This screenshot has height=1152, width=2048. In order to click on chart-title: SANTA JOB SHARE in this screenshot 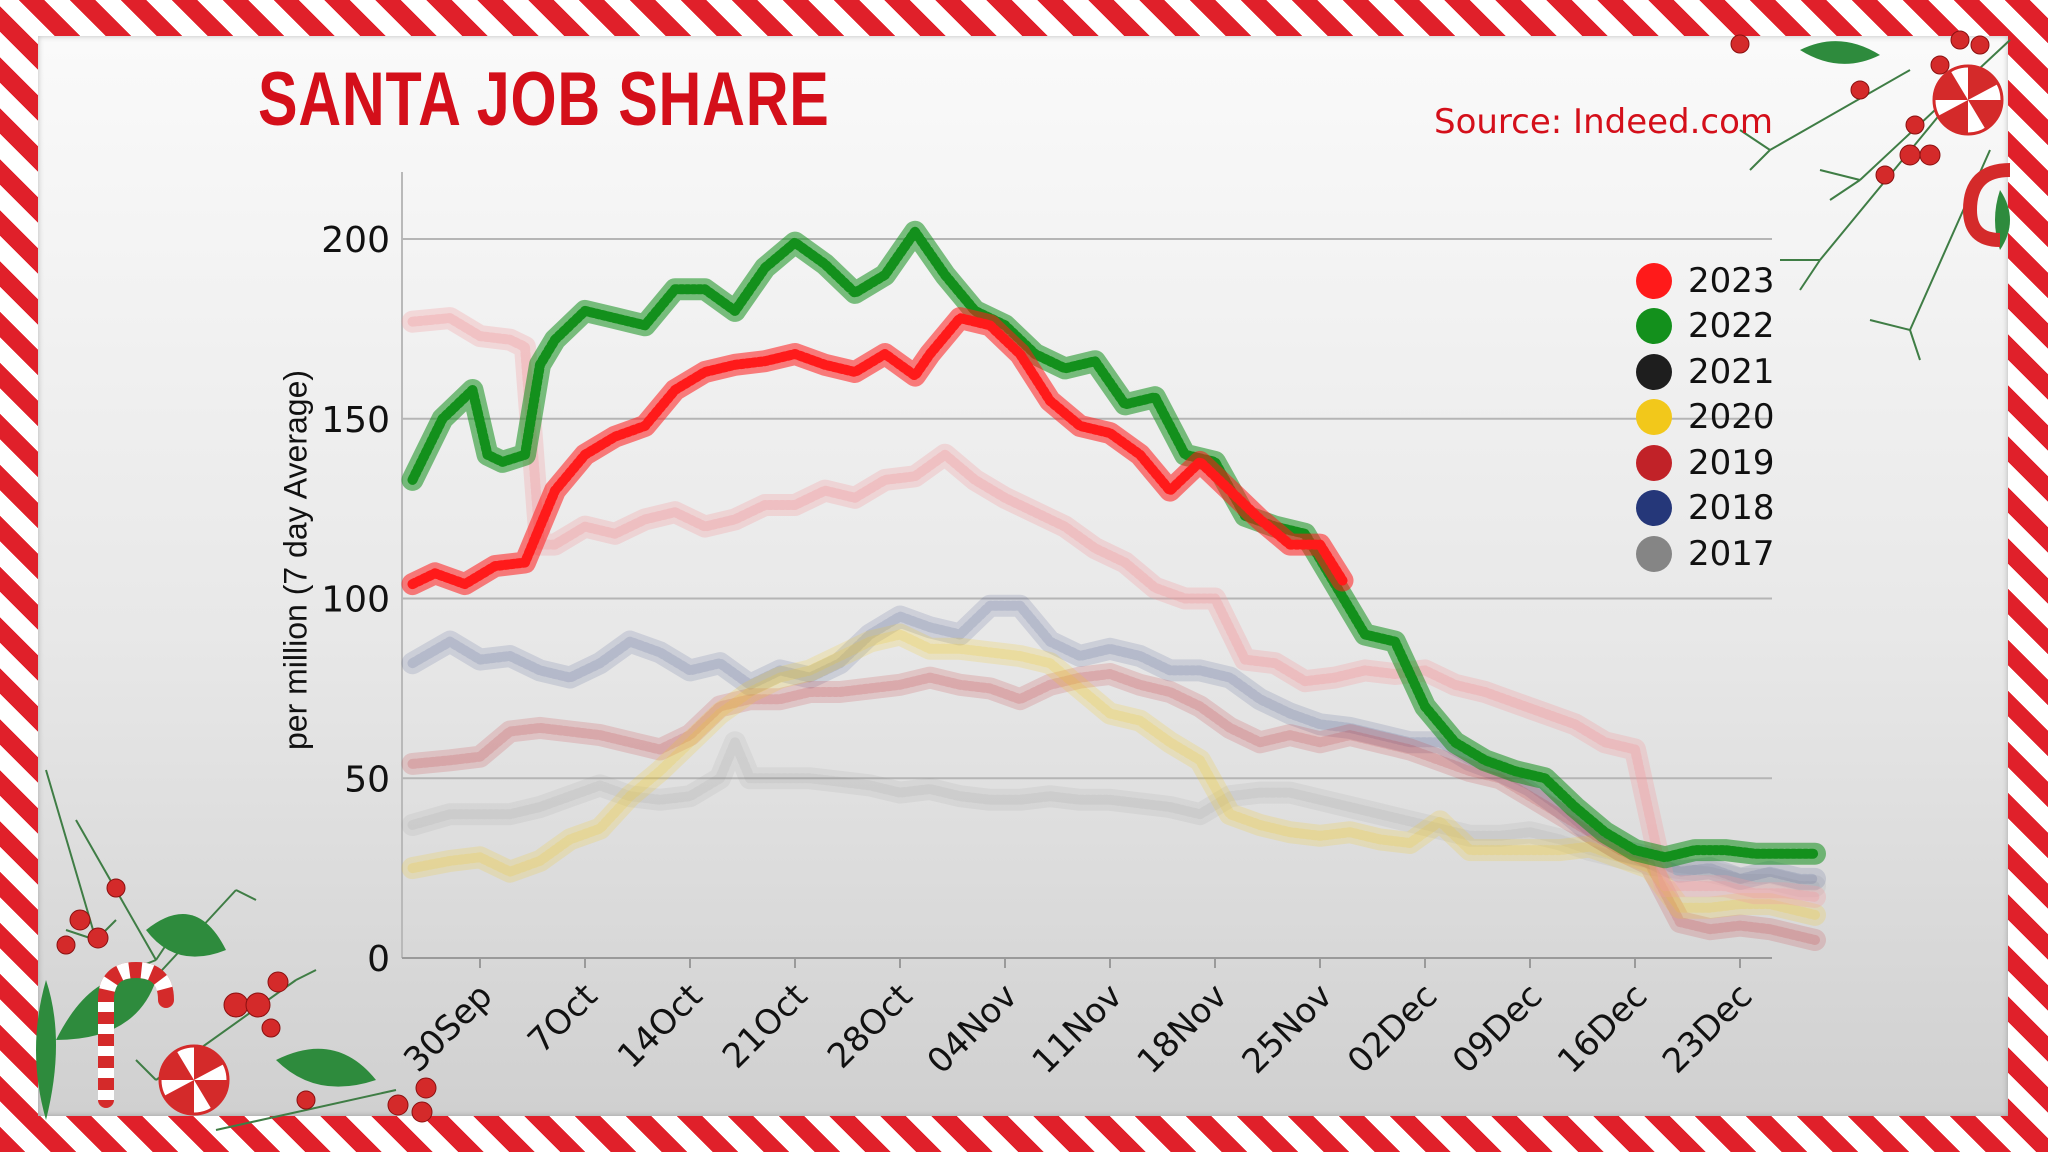, I will do `click(544, 99)`.